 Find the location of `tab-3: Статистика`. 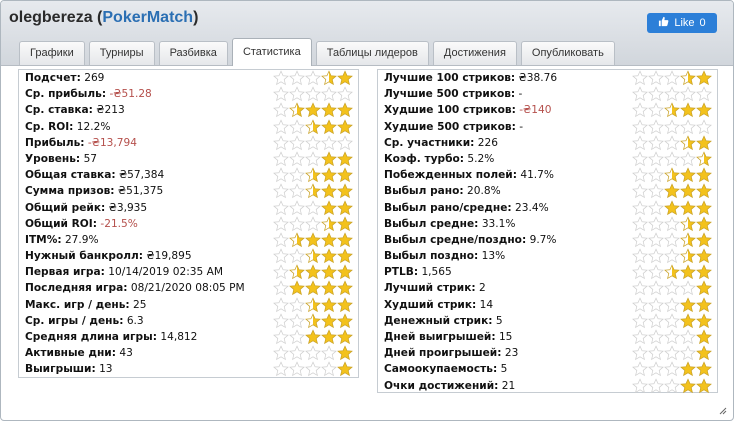

tab-3: Статистика is located at coordinates (271, 52).